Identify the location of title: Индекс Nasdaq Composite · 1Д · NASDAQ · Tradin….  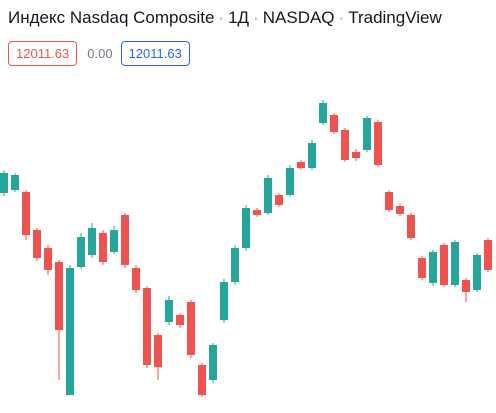
(225, 17).